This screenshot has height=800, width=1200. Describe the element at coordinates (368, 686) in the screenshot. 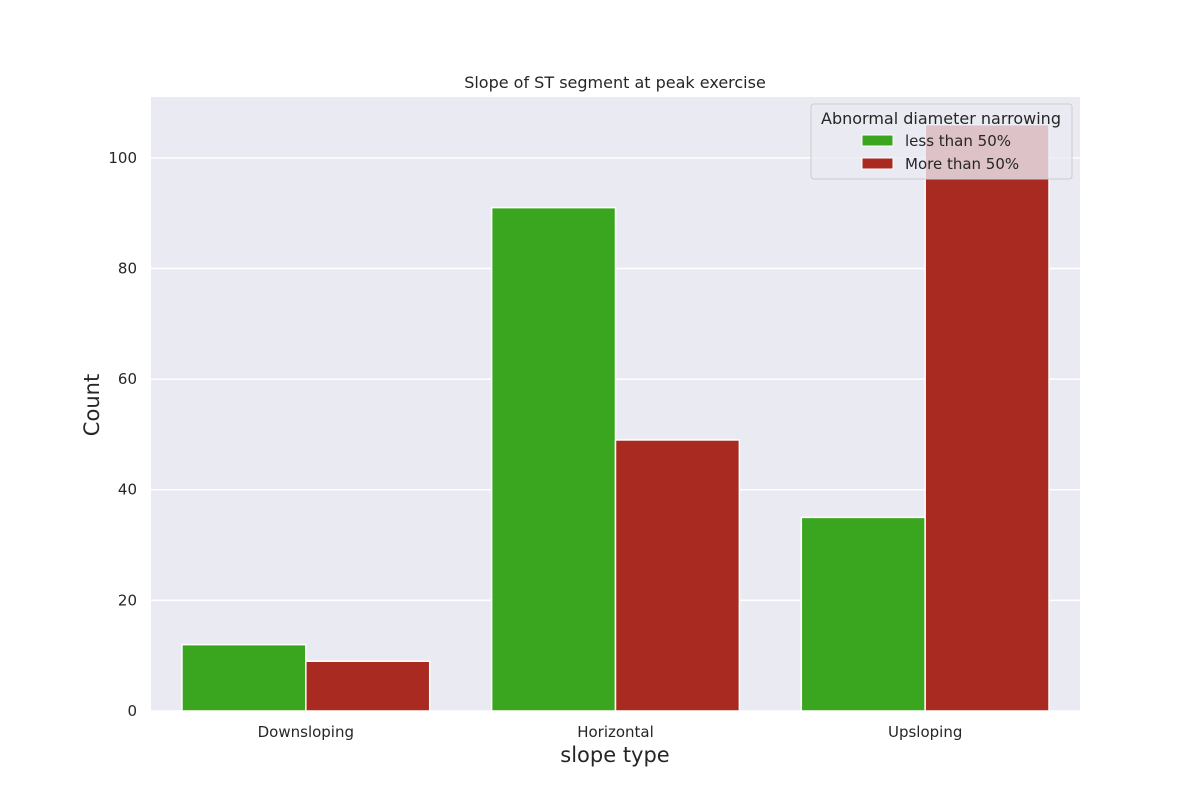

I see `bar-more-than-50--downsloping` at that location.